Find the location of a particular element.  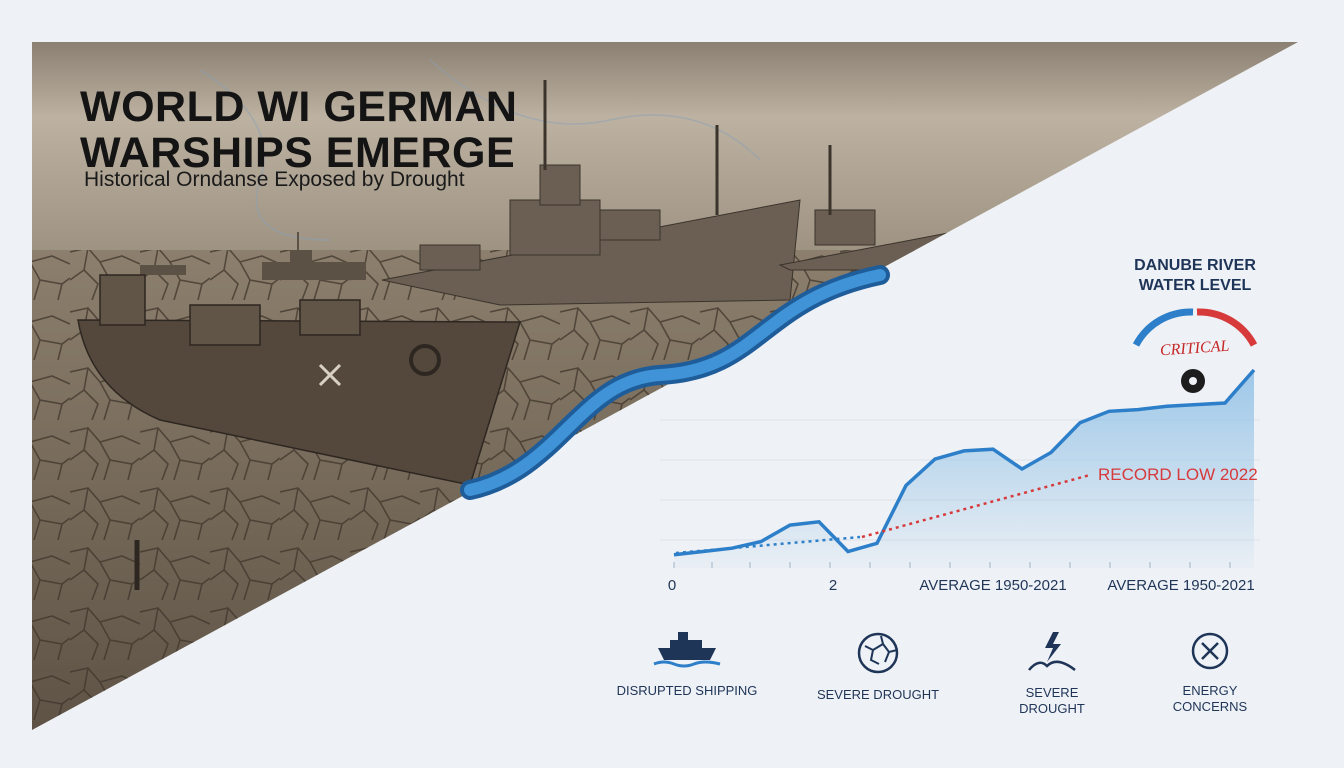

icon-label-disrupted-shipping: DISRUPTED SHIPPING is located at coordinates (687, 690).